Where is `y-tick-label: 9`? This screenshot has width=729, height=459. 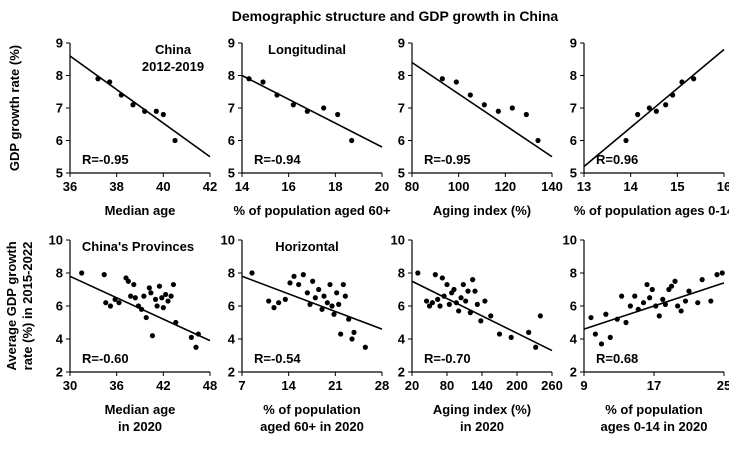
y-tick-label: 9 is located at coordinates (573, 43).